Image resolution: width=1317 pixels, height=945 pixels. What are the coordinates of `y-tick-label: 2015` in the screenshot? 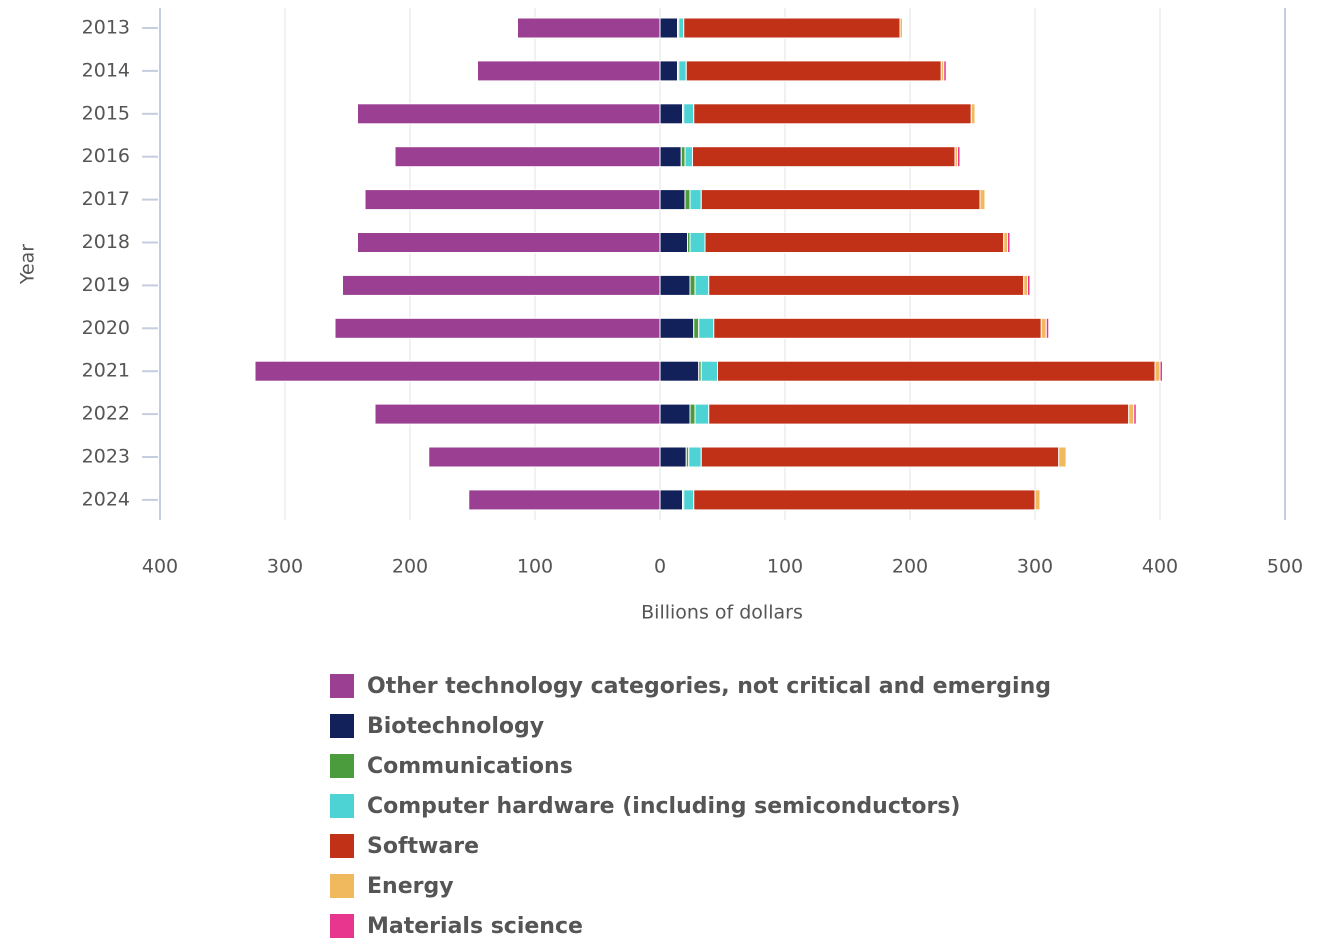 It's located at (106, 113).